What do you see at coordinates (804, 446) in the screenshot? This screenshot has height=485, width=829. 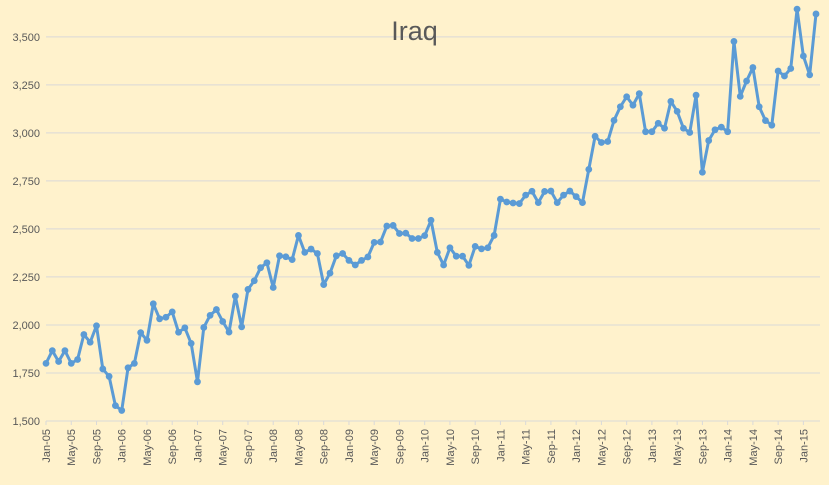 I see `x-tick-label: Jan-15` at bounding box center [804, 446].